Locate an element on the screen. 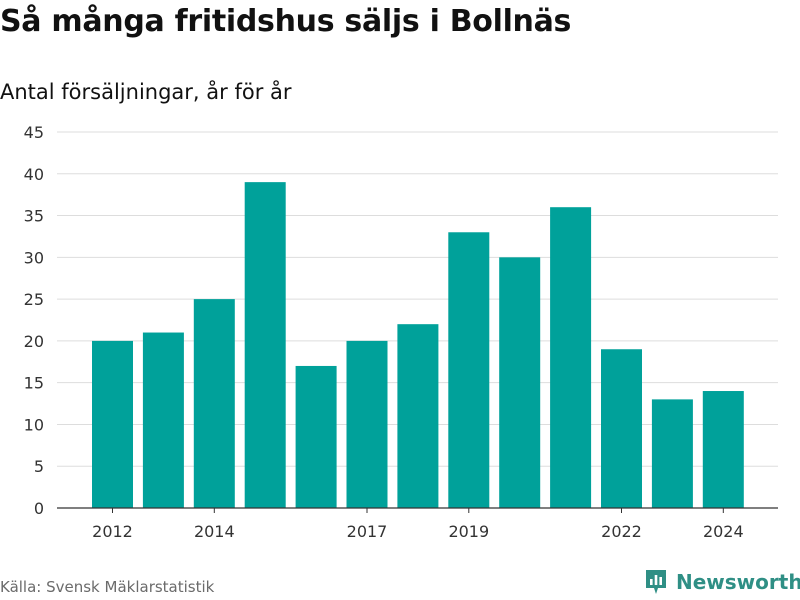 The width and height of the screenshot is (800, 600). bar-2013 is located at coordinates (163, 420).